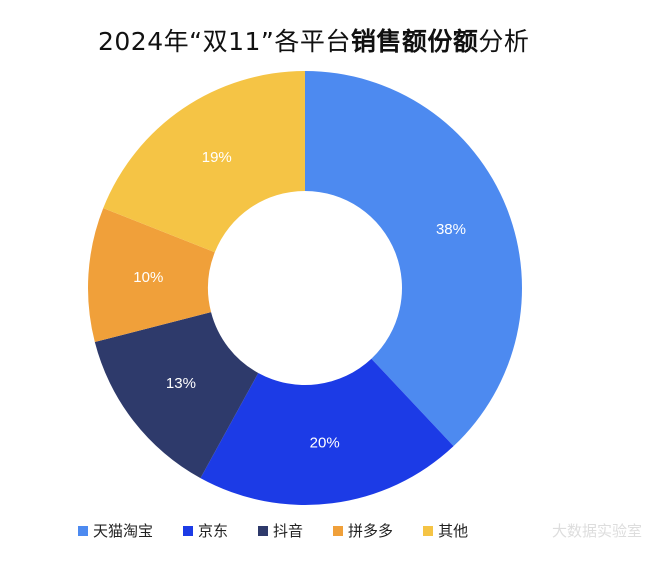 This screenshot has height=586, width=650. I want to click on legend-item-3: 抖音, so click(280, 530).